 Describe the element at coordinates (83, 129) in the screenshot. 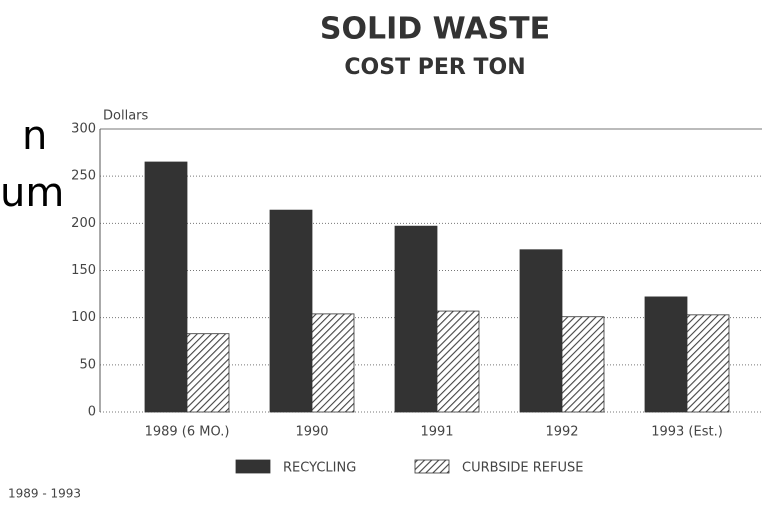

I see `y-tick-label: 300` at that location.